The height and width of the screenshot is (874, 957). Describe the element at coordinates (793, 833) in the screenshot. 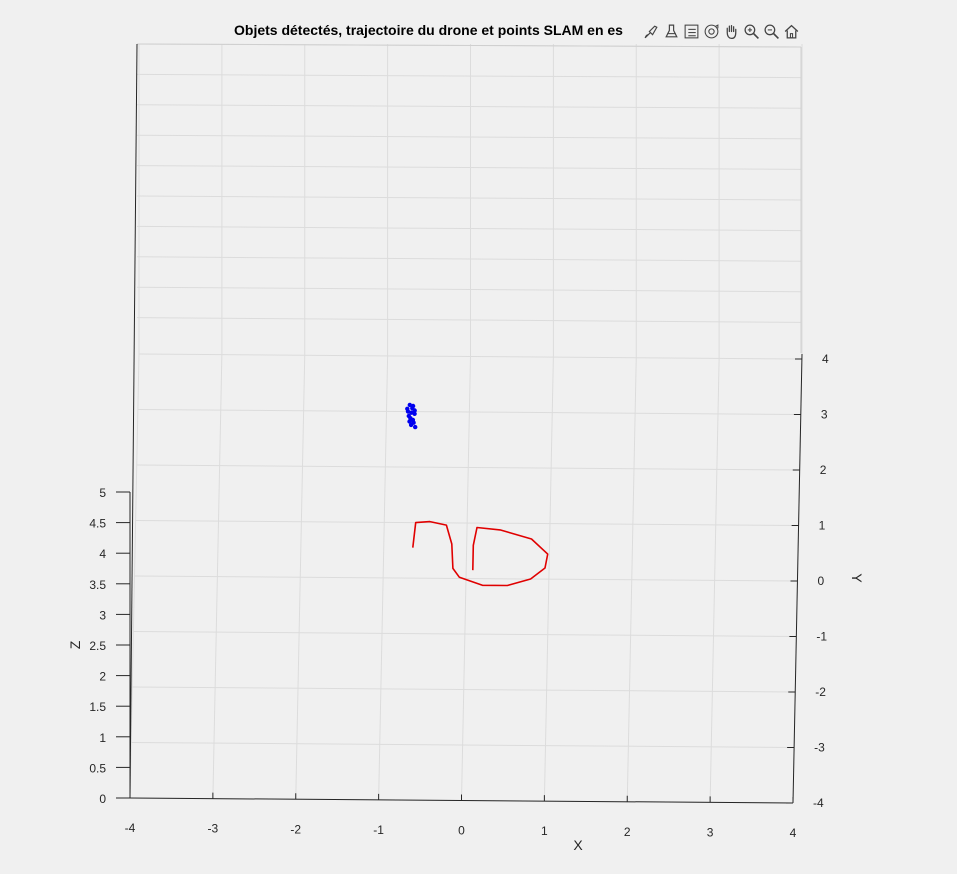

I see `x-tick-label: 4` at that location.